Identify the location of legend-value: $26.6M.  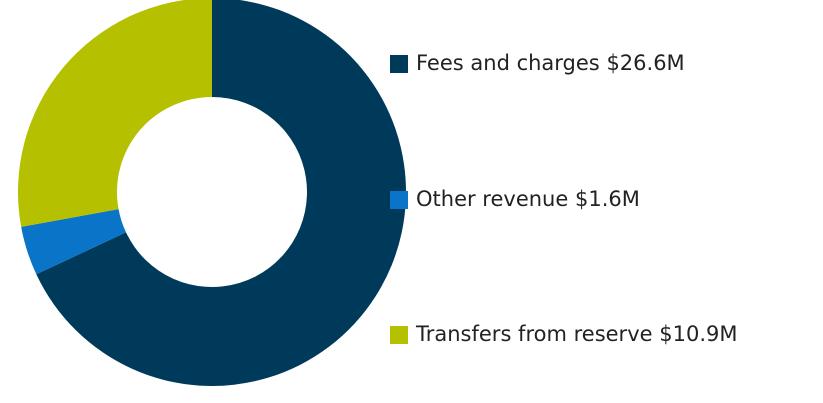
(645, 63).